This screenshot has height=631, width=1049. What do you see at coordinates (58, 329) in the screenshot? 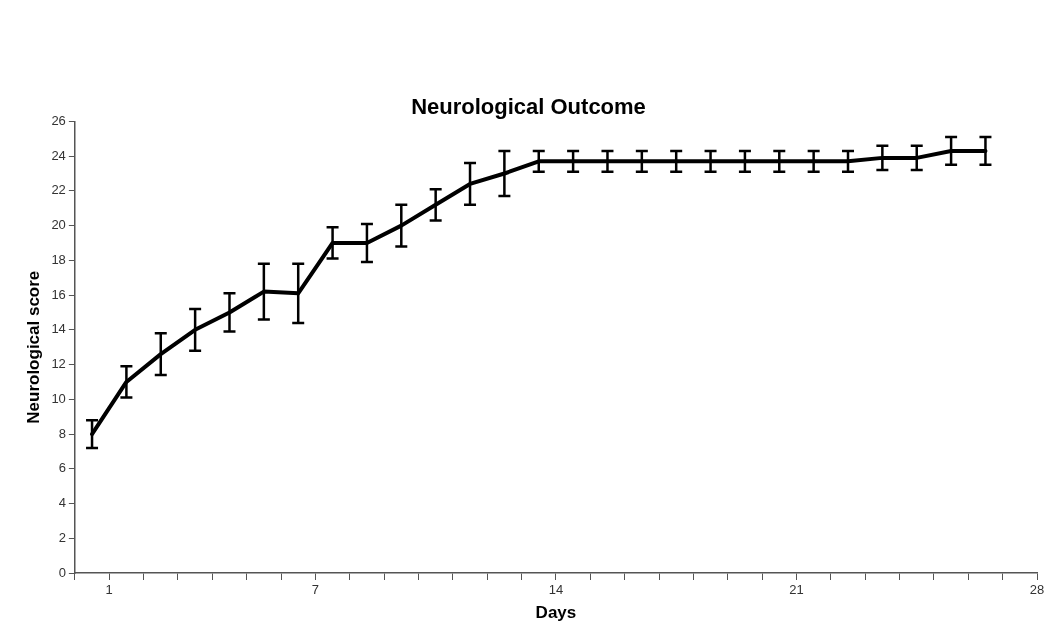
I see `y-tick-label: 14` at bounding box center [58, 329].